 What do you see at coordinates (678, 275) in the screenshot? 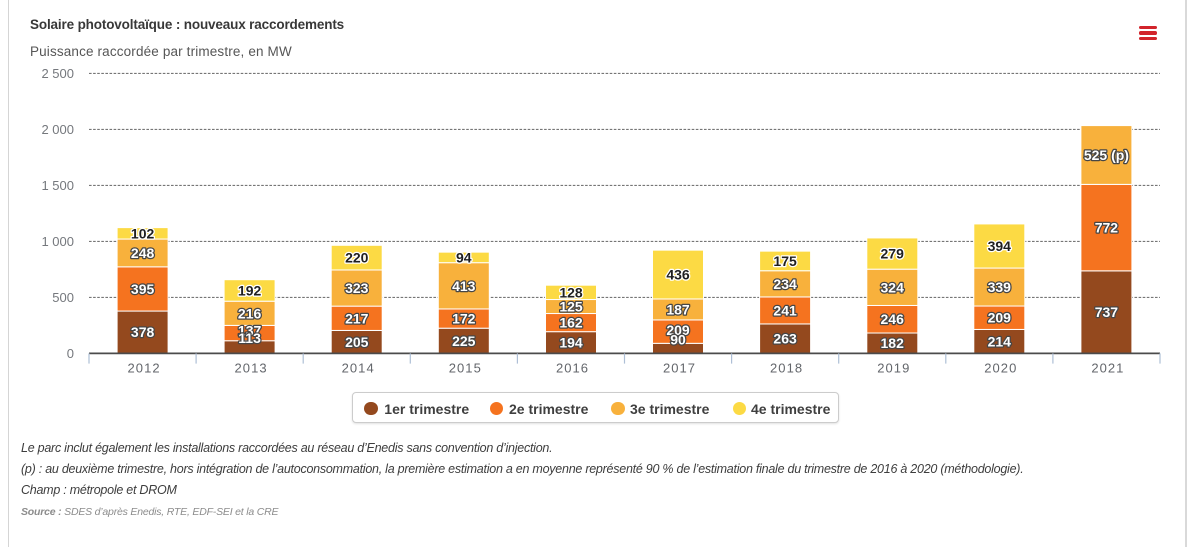
I see `svg-text: 436` at bounding box center [678, 275].